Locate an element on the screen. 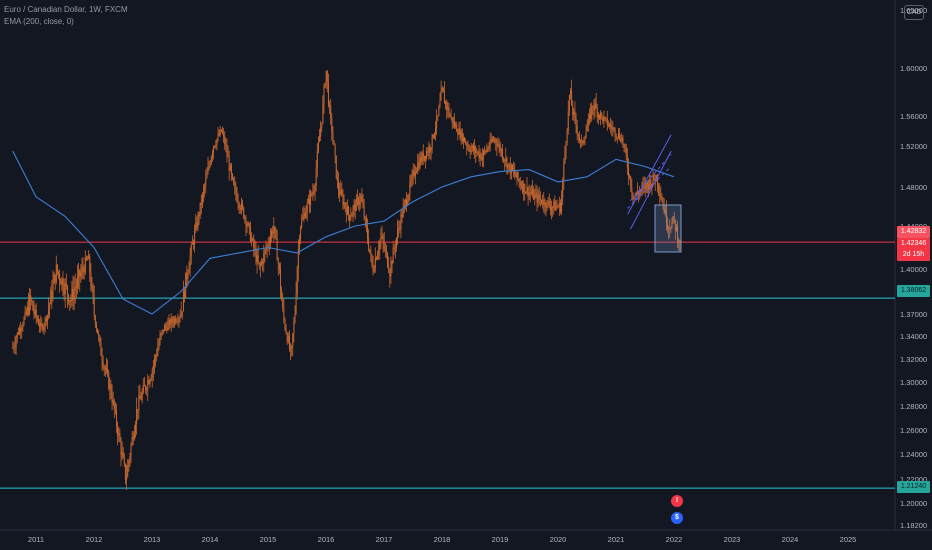 The image size is (932, 550). y-tick-label: 1.32000 is located at coordinates (913, 359).